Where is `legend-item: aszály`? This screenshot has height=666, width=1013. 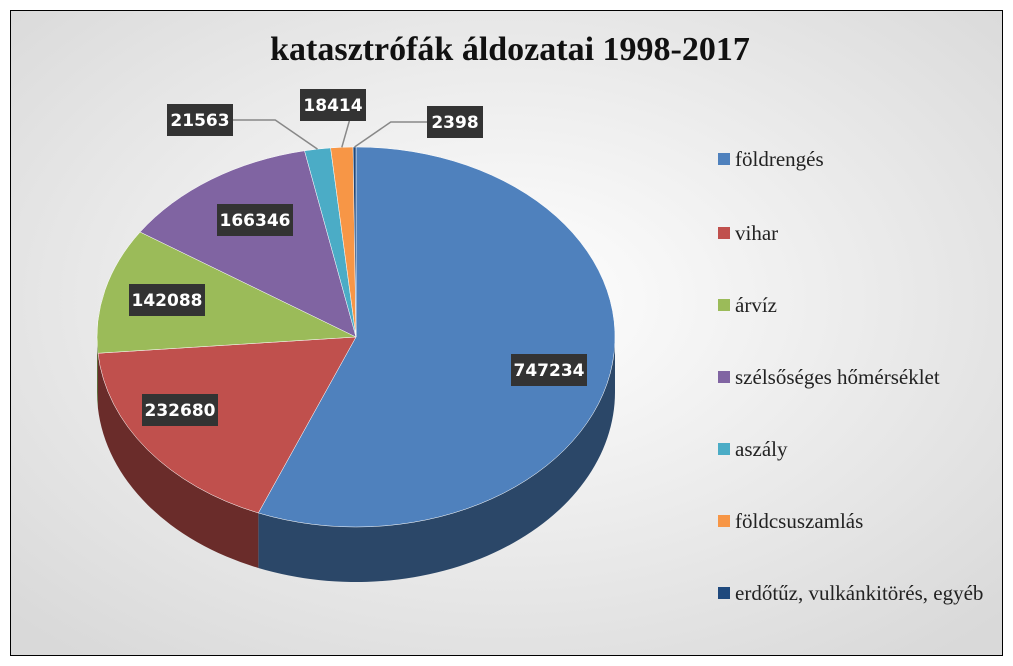 legend-item: aszály is located at coordinates (863, 449).